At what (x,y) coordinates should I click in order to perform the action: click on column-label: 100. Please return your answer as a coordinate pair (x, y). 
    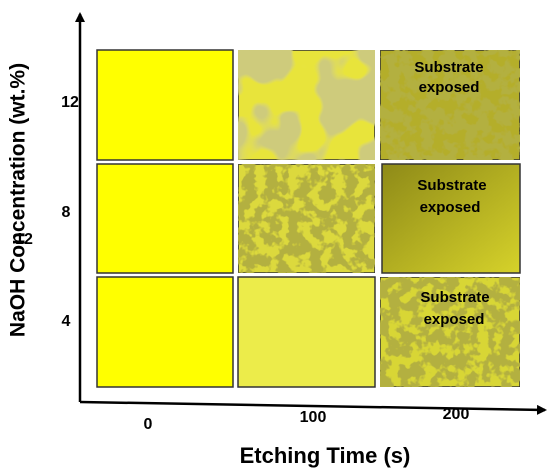
    Looking at the image, I should click on (313, 417).